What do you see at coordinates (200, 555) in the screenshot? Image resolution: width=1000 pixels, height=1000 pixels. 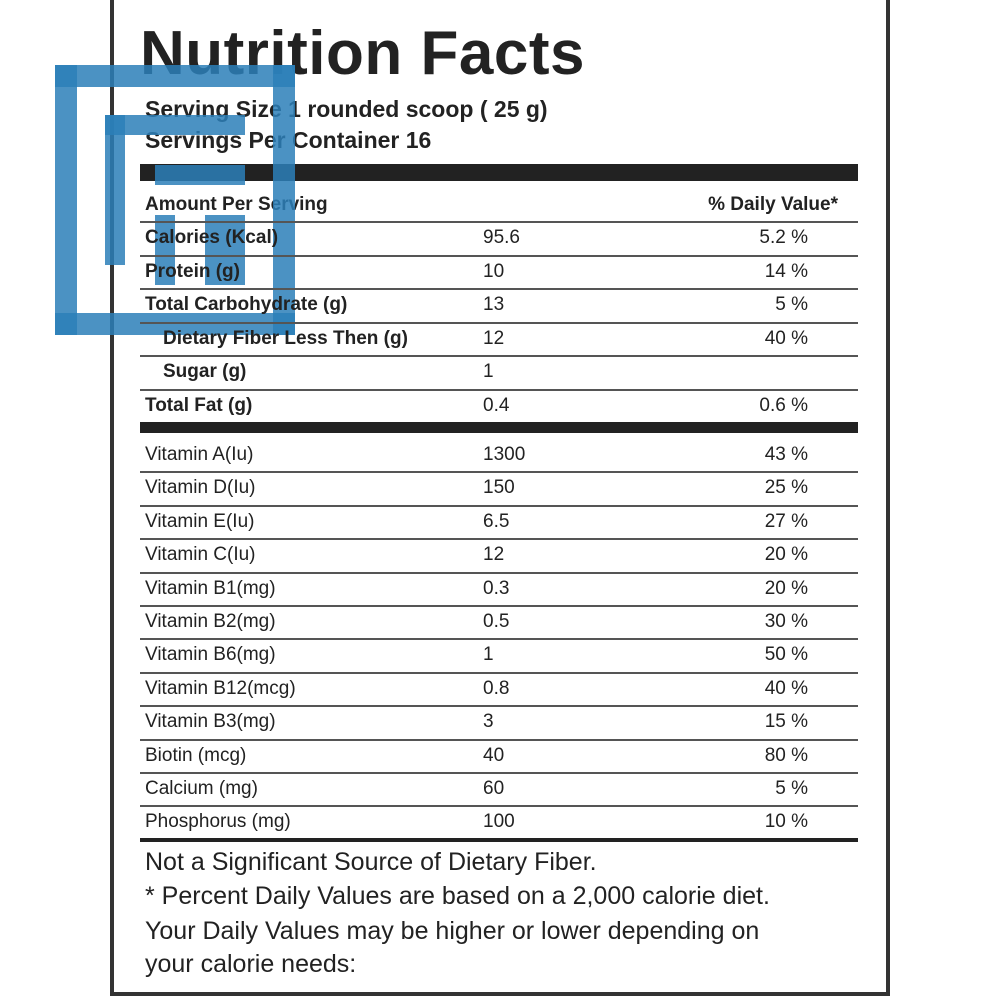 I see `row-name: Vitamin C(Iu)` at bounding box center [200, 555].